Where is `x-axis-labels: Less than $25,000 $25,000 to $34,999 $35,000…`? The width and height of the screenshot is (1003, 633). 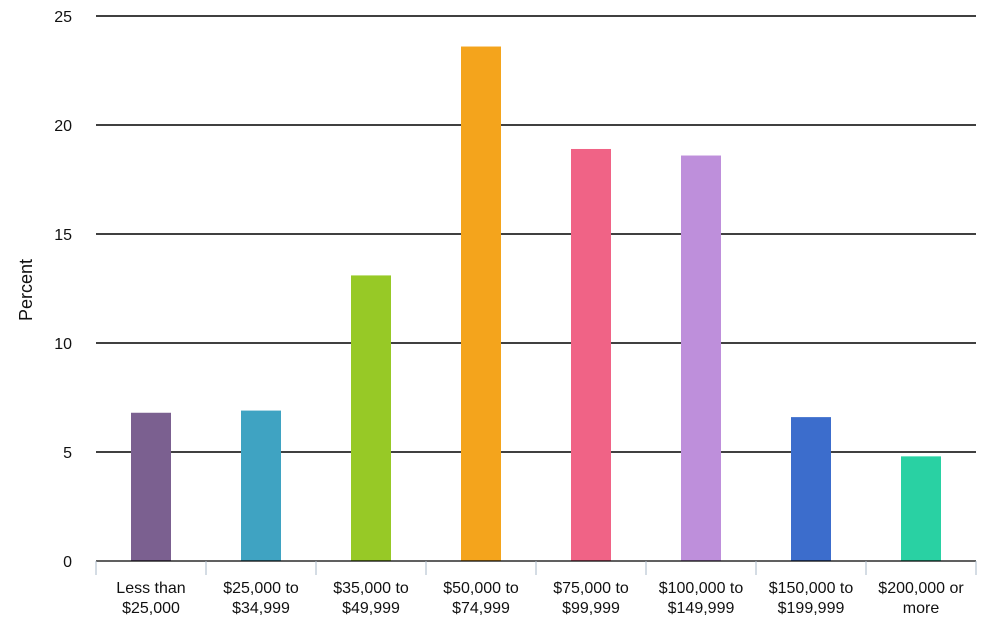 x-axis-labels: Less than $25,000 $25,000 to $34,999 $35,000… is located at coordinates (540, 598).